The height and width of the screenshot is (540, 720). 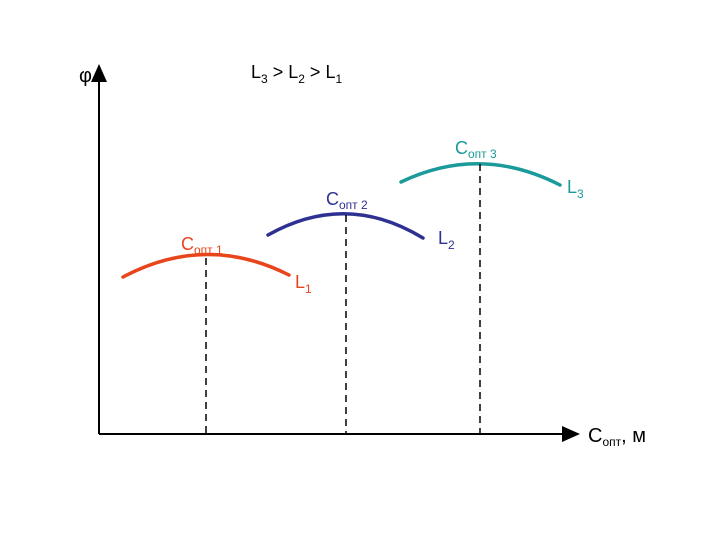 I want to click on curve-2-peak-label-main: C, so click(x=332, y=199).